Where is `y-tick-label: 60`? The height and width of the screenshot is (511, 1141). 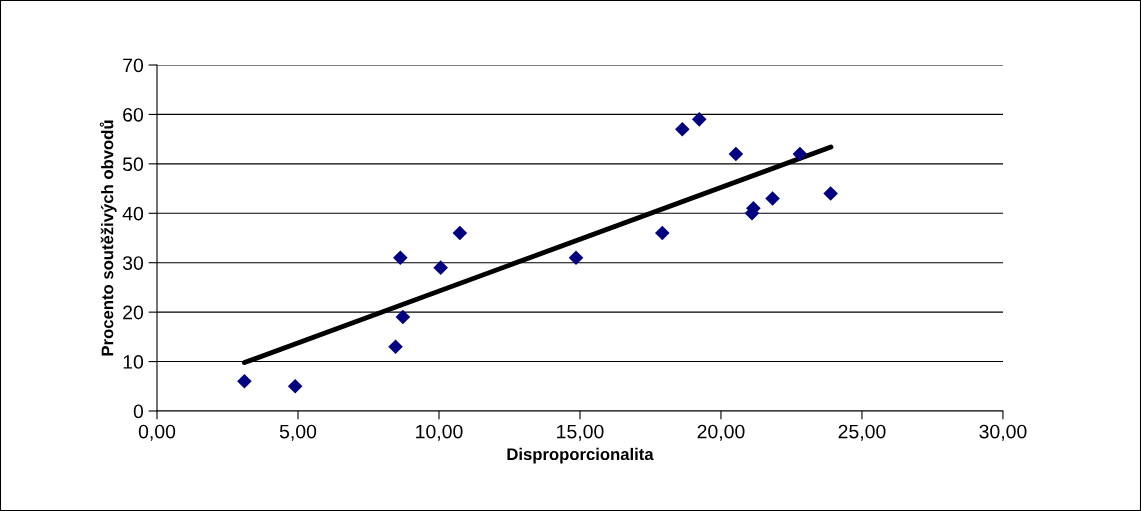
y-tick-label: 60 is located at coordinates (133, 114).